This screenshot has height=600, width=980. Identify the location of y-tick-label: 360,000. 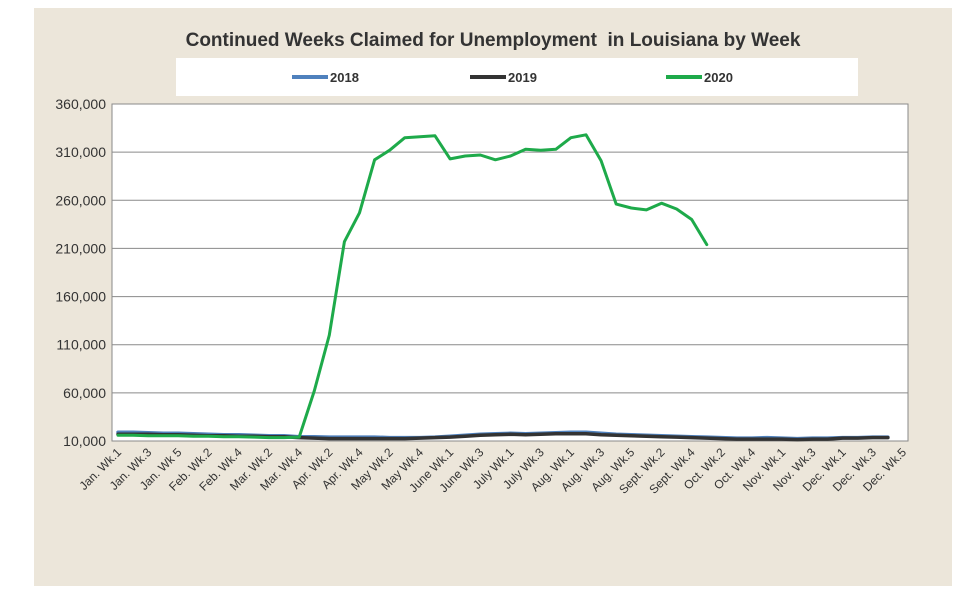
(80, 104).